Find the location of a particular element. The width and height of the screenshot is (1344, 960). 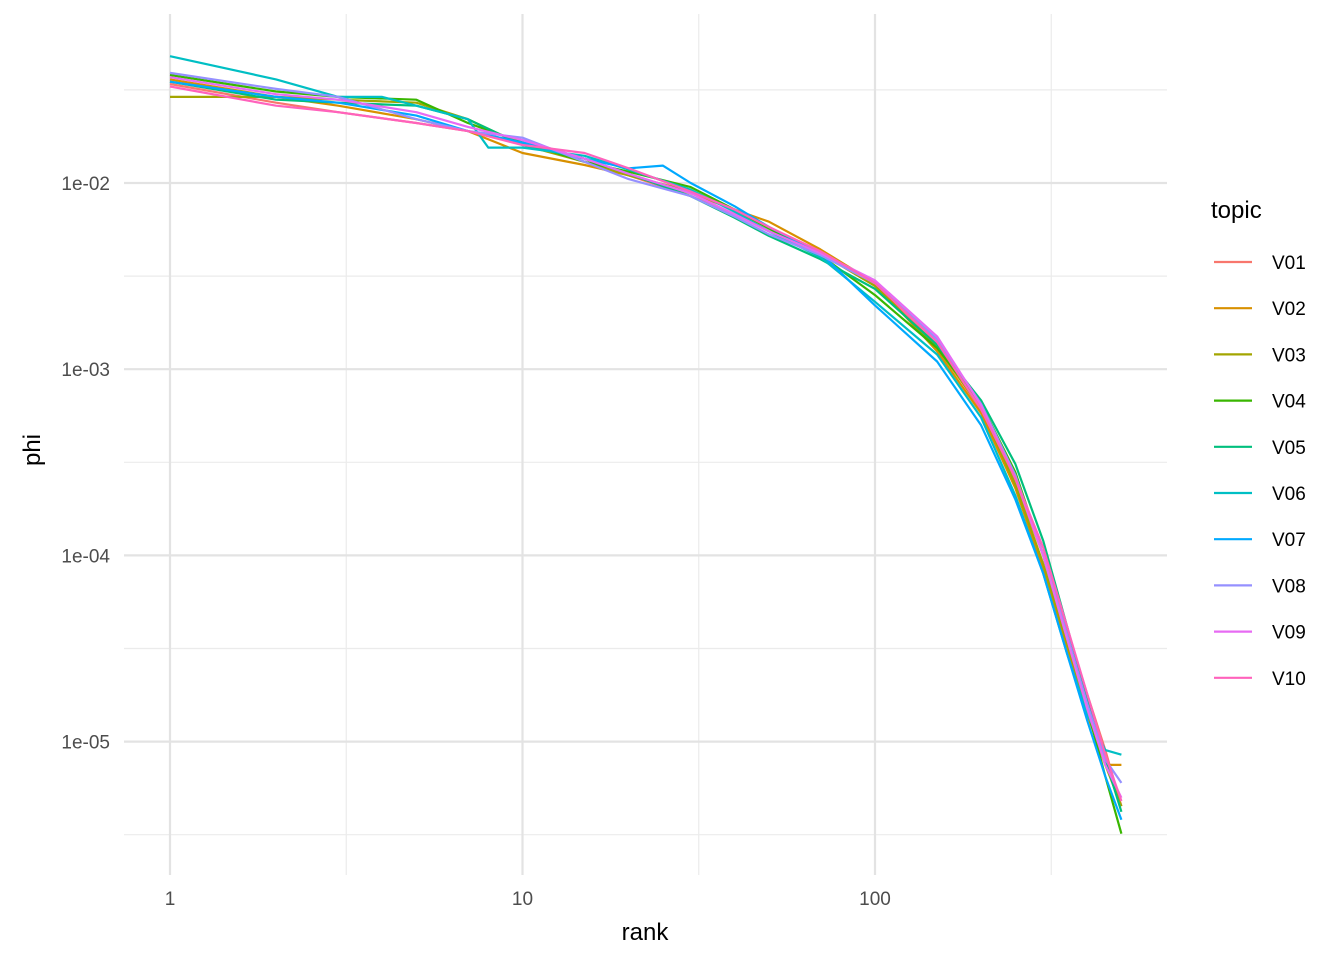

legend-label-v01: V01 is located at coordinates (1289, 263).